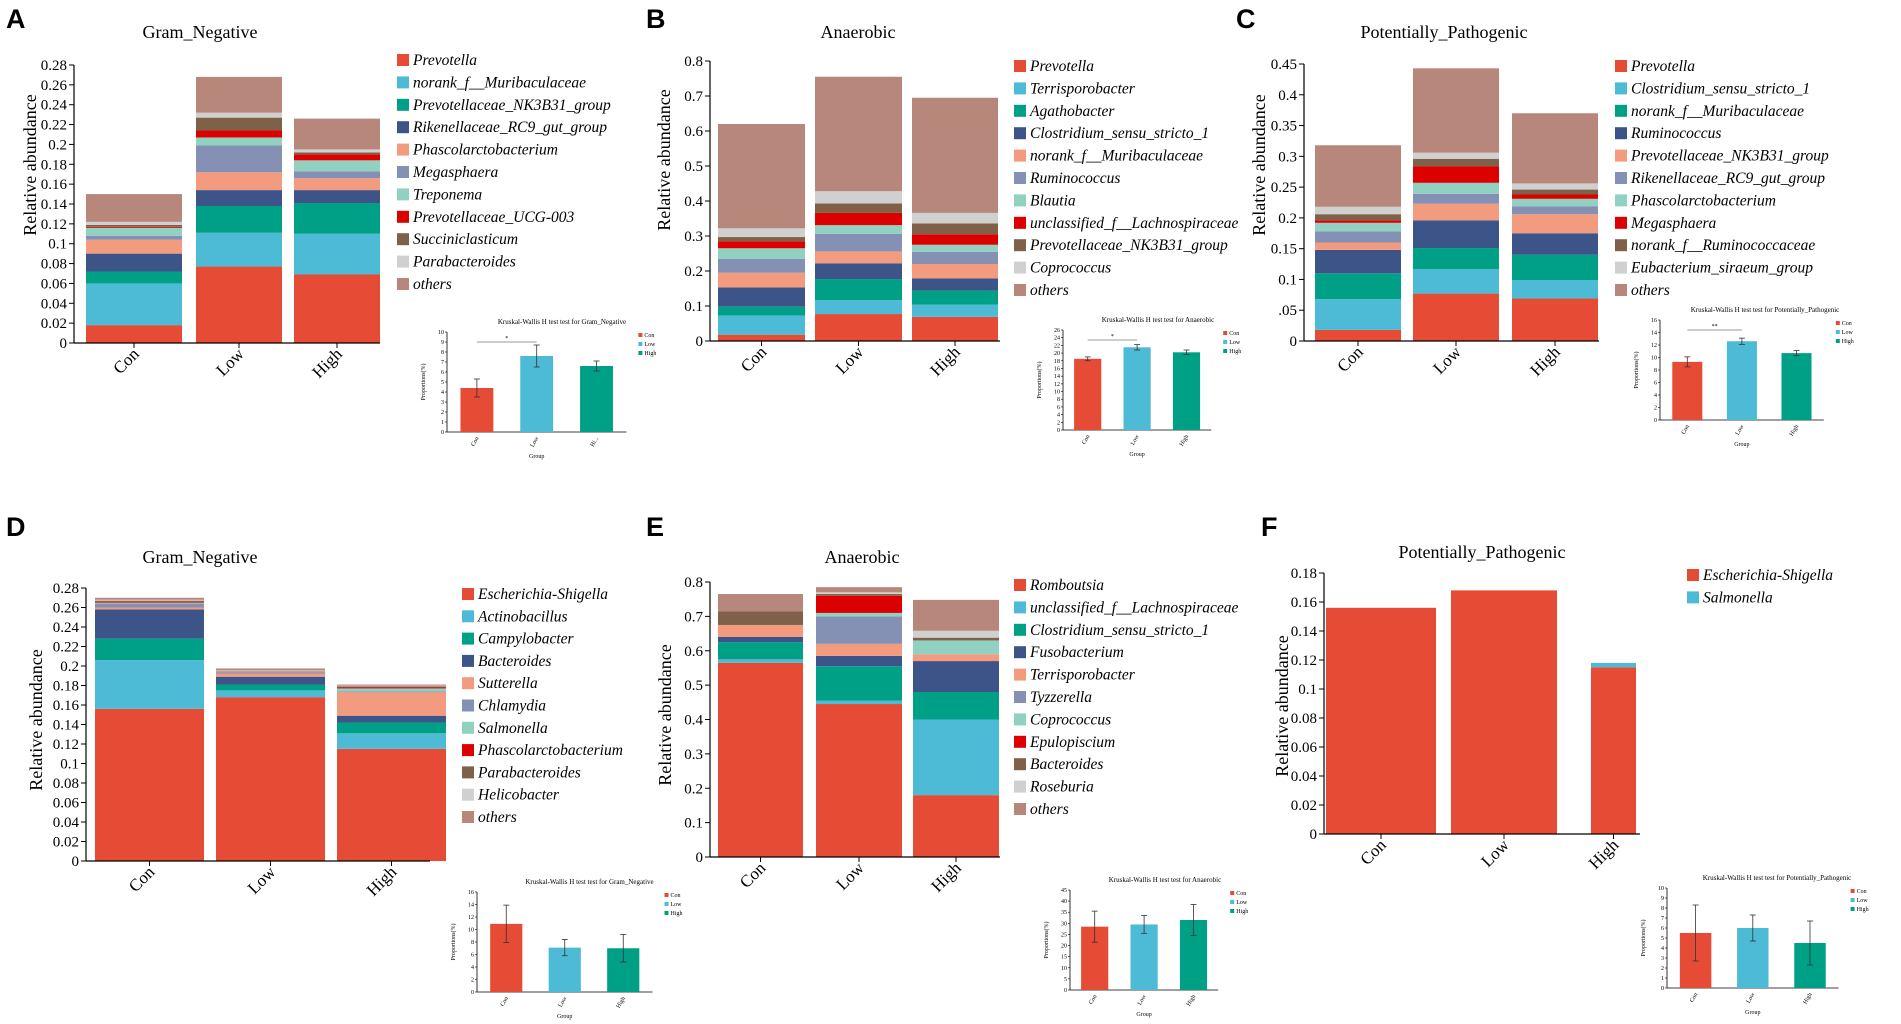 This screenshot has height=1024, width=1901. Describe the element at coordinates (1083, 675) in the screenshot. I see `legend-label: Terrisporobacter` at that location.